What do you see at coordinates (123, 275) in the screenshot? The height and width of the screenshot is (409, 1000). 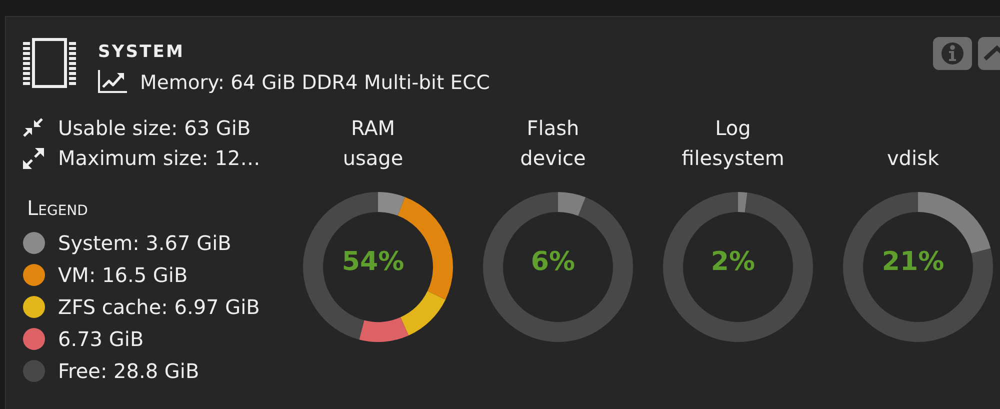 I see `legend-label: VM: 16.5 GiB` at bounding box center [123, 275].